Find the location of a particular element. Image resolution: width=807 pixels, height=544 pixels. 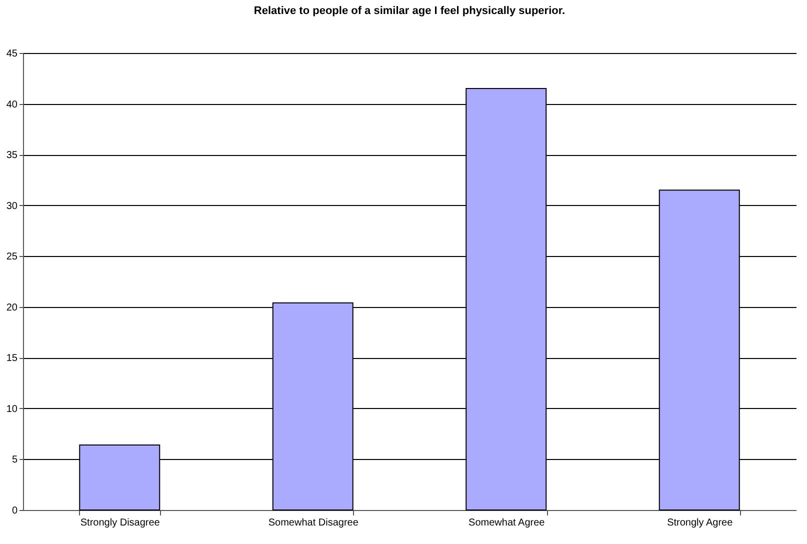

y-tick-label: 40 is located at coordinates (12, 104).